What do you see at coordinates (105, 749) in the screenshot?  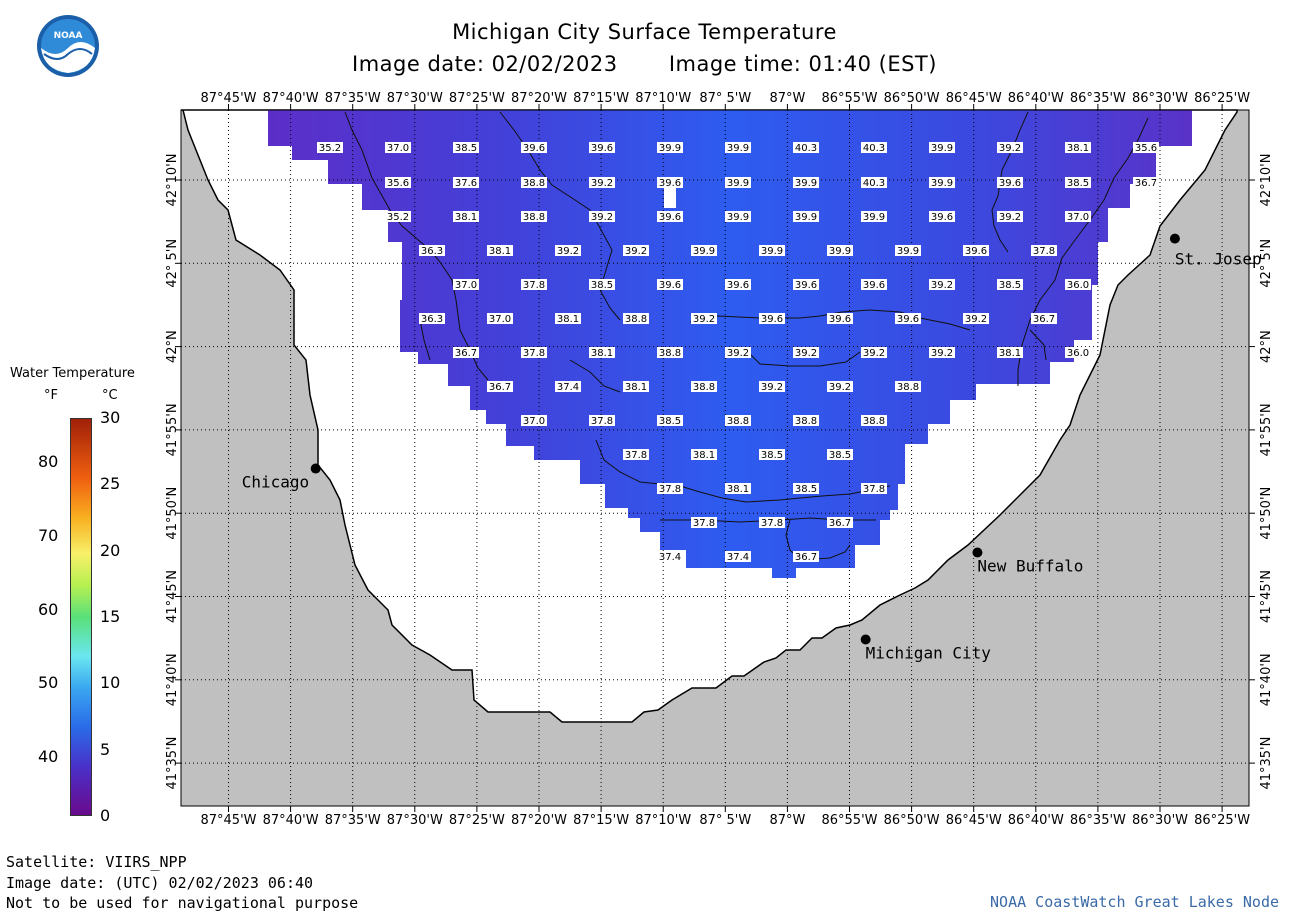 I see `colorbar-c-tick: 5` at bounding box center [105, 749].